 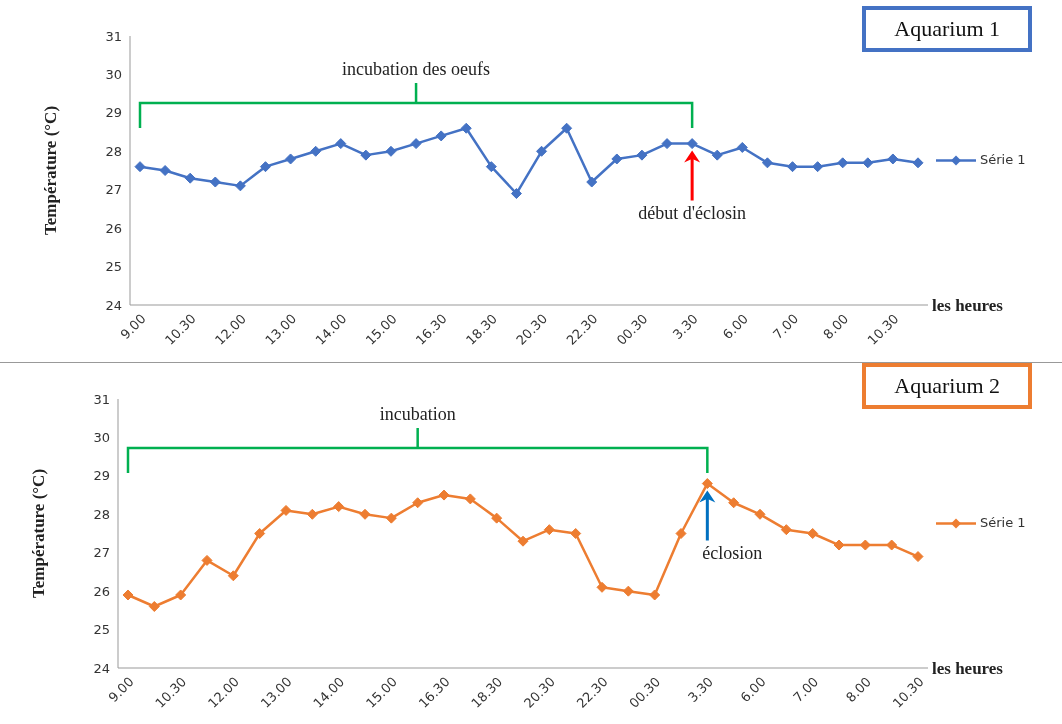 What do you see at coordinates (947, 29) in the screenshot?
I see `chart-title: Aquarium 1` at bounding box center [947, 29].